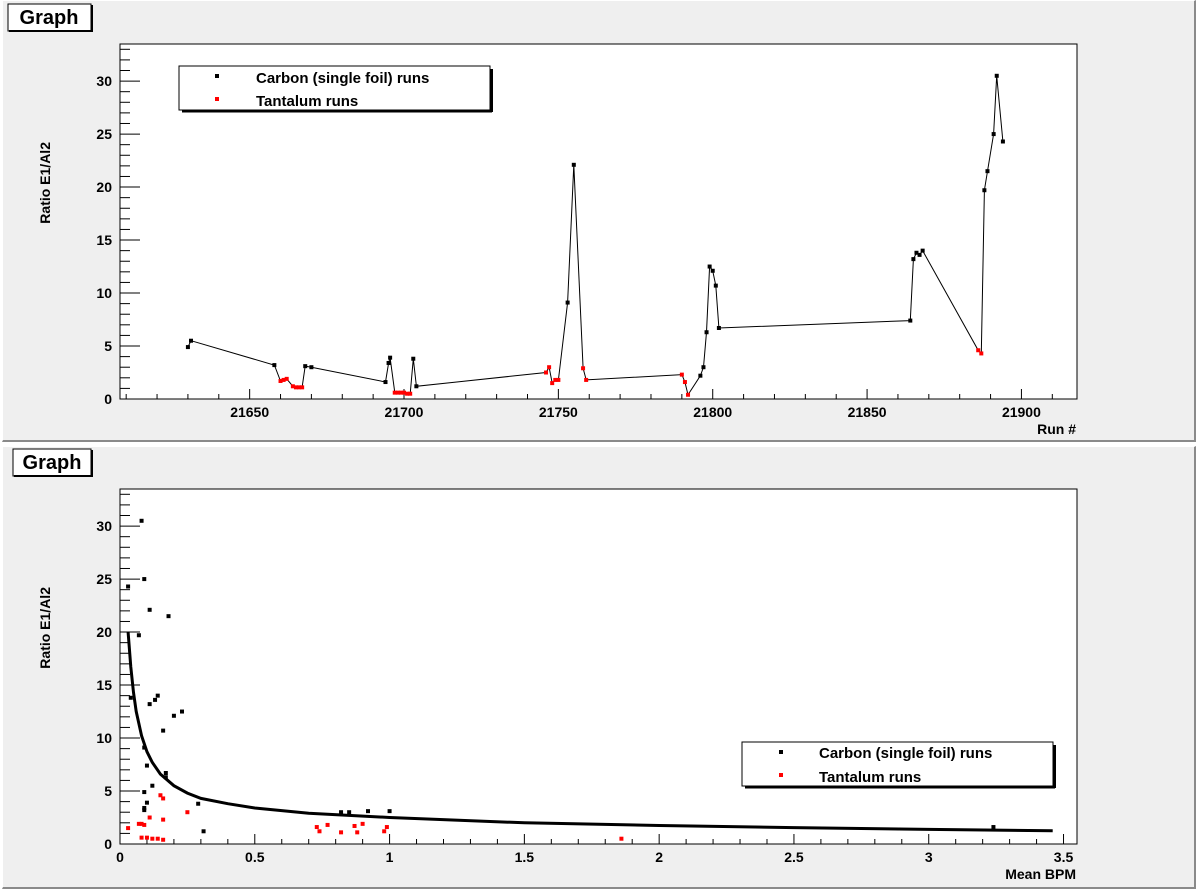  I want to click on legend-marker-tantalum, so click(217, 99).